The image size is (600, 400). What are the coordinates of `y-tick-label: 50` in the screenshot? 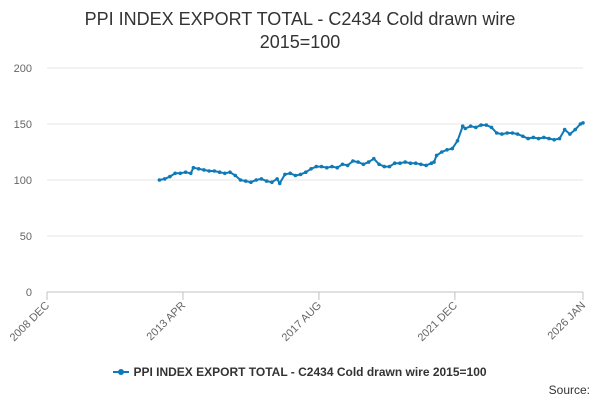 It's located at (26, 237).